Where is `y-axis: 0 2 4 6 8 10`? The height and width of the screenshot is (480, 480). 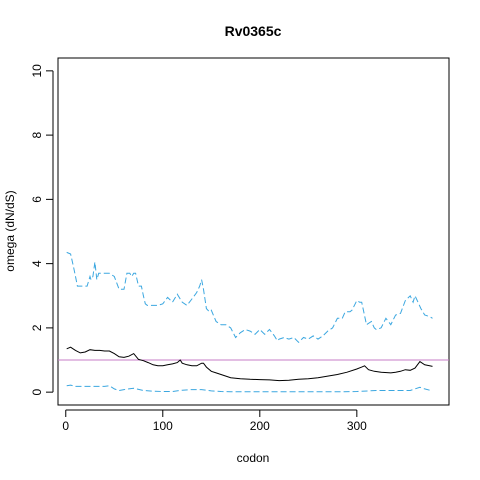
y-axis: 0 2 4 6 8 10 is located at coordinates (42, 229).